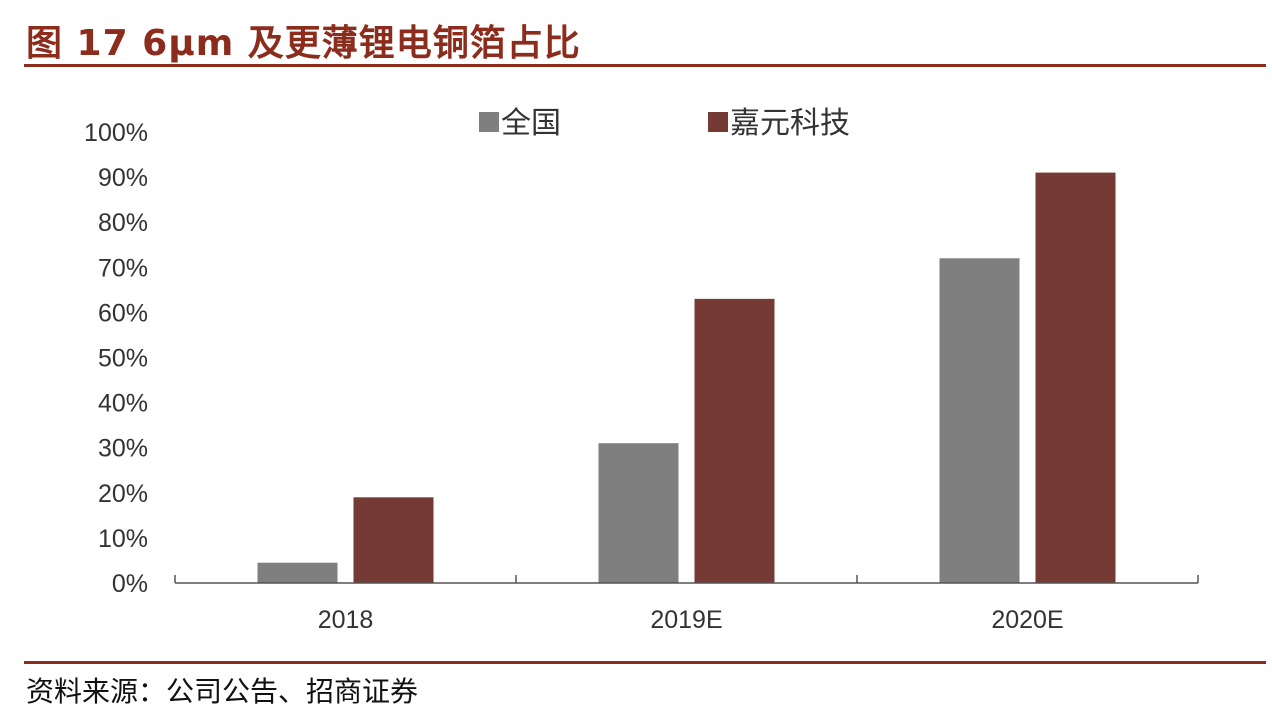 Image resolution: width=1272 pixels, height=710 pixels. Describe the element at coordinates (123, 178) in the screenshot. I see `y-tick-label: 90%` at that location.